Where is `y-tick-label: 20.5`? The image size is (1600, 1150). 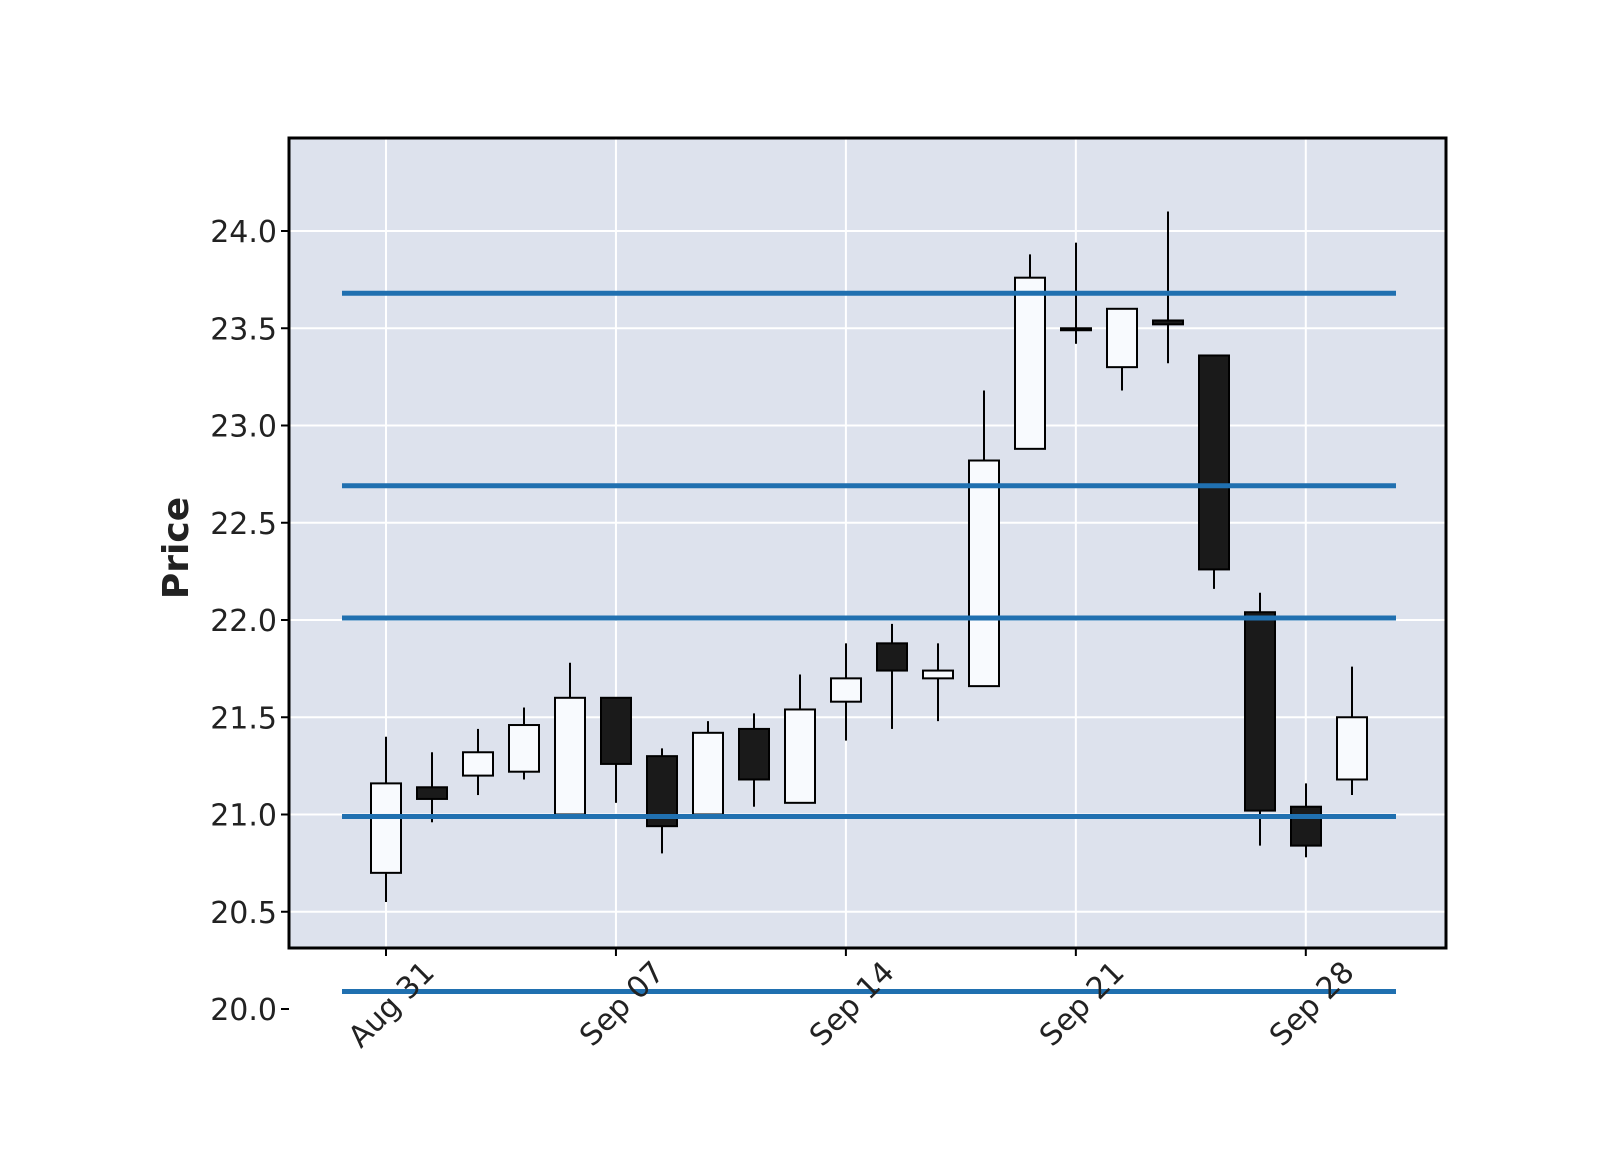 y-tick-label: 20.5 is located at coordinates (243, 913).